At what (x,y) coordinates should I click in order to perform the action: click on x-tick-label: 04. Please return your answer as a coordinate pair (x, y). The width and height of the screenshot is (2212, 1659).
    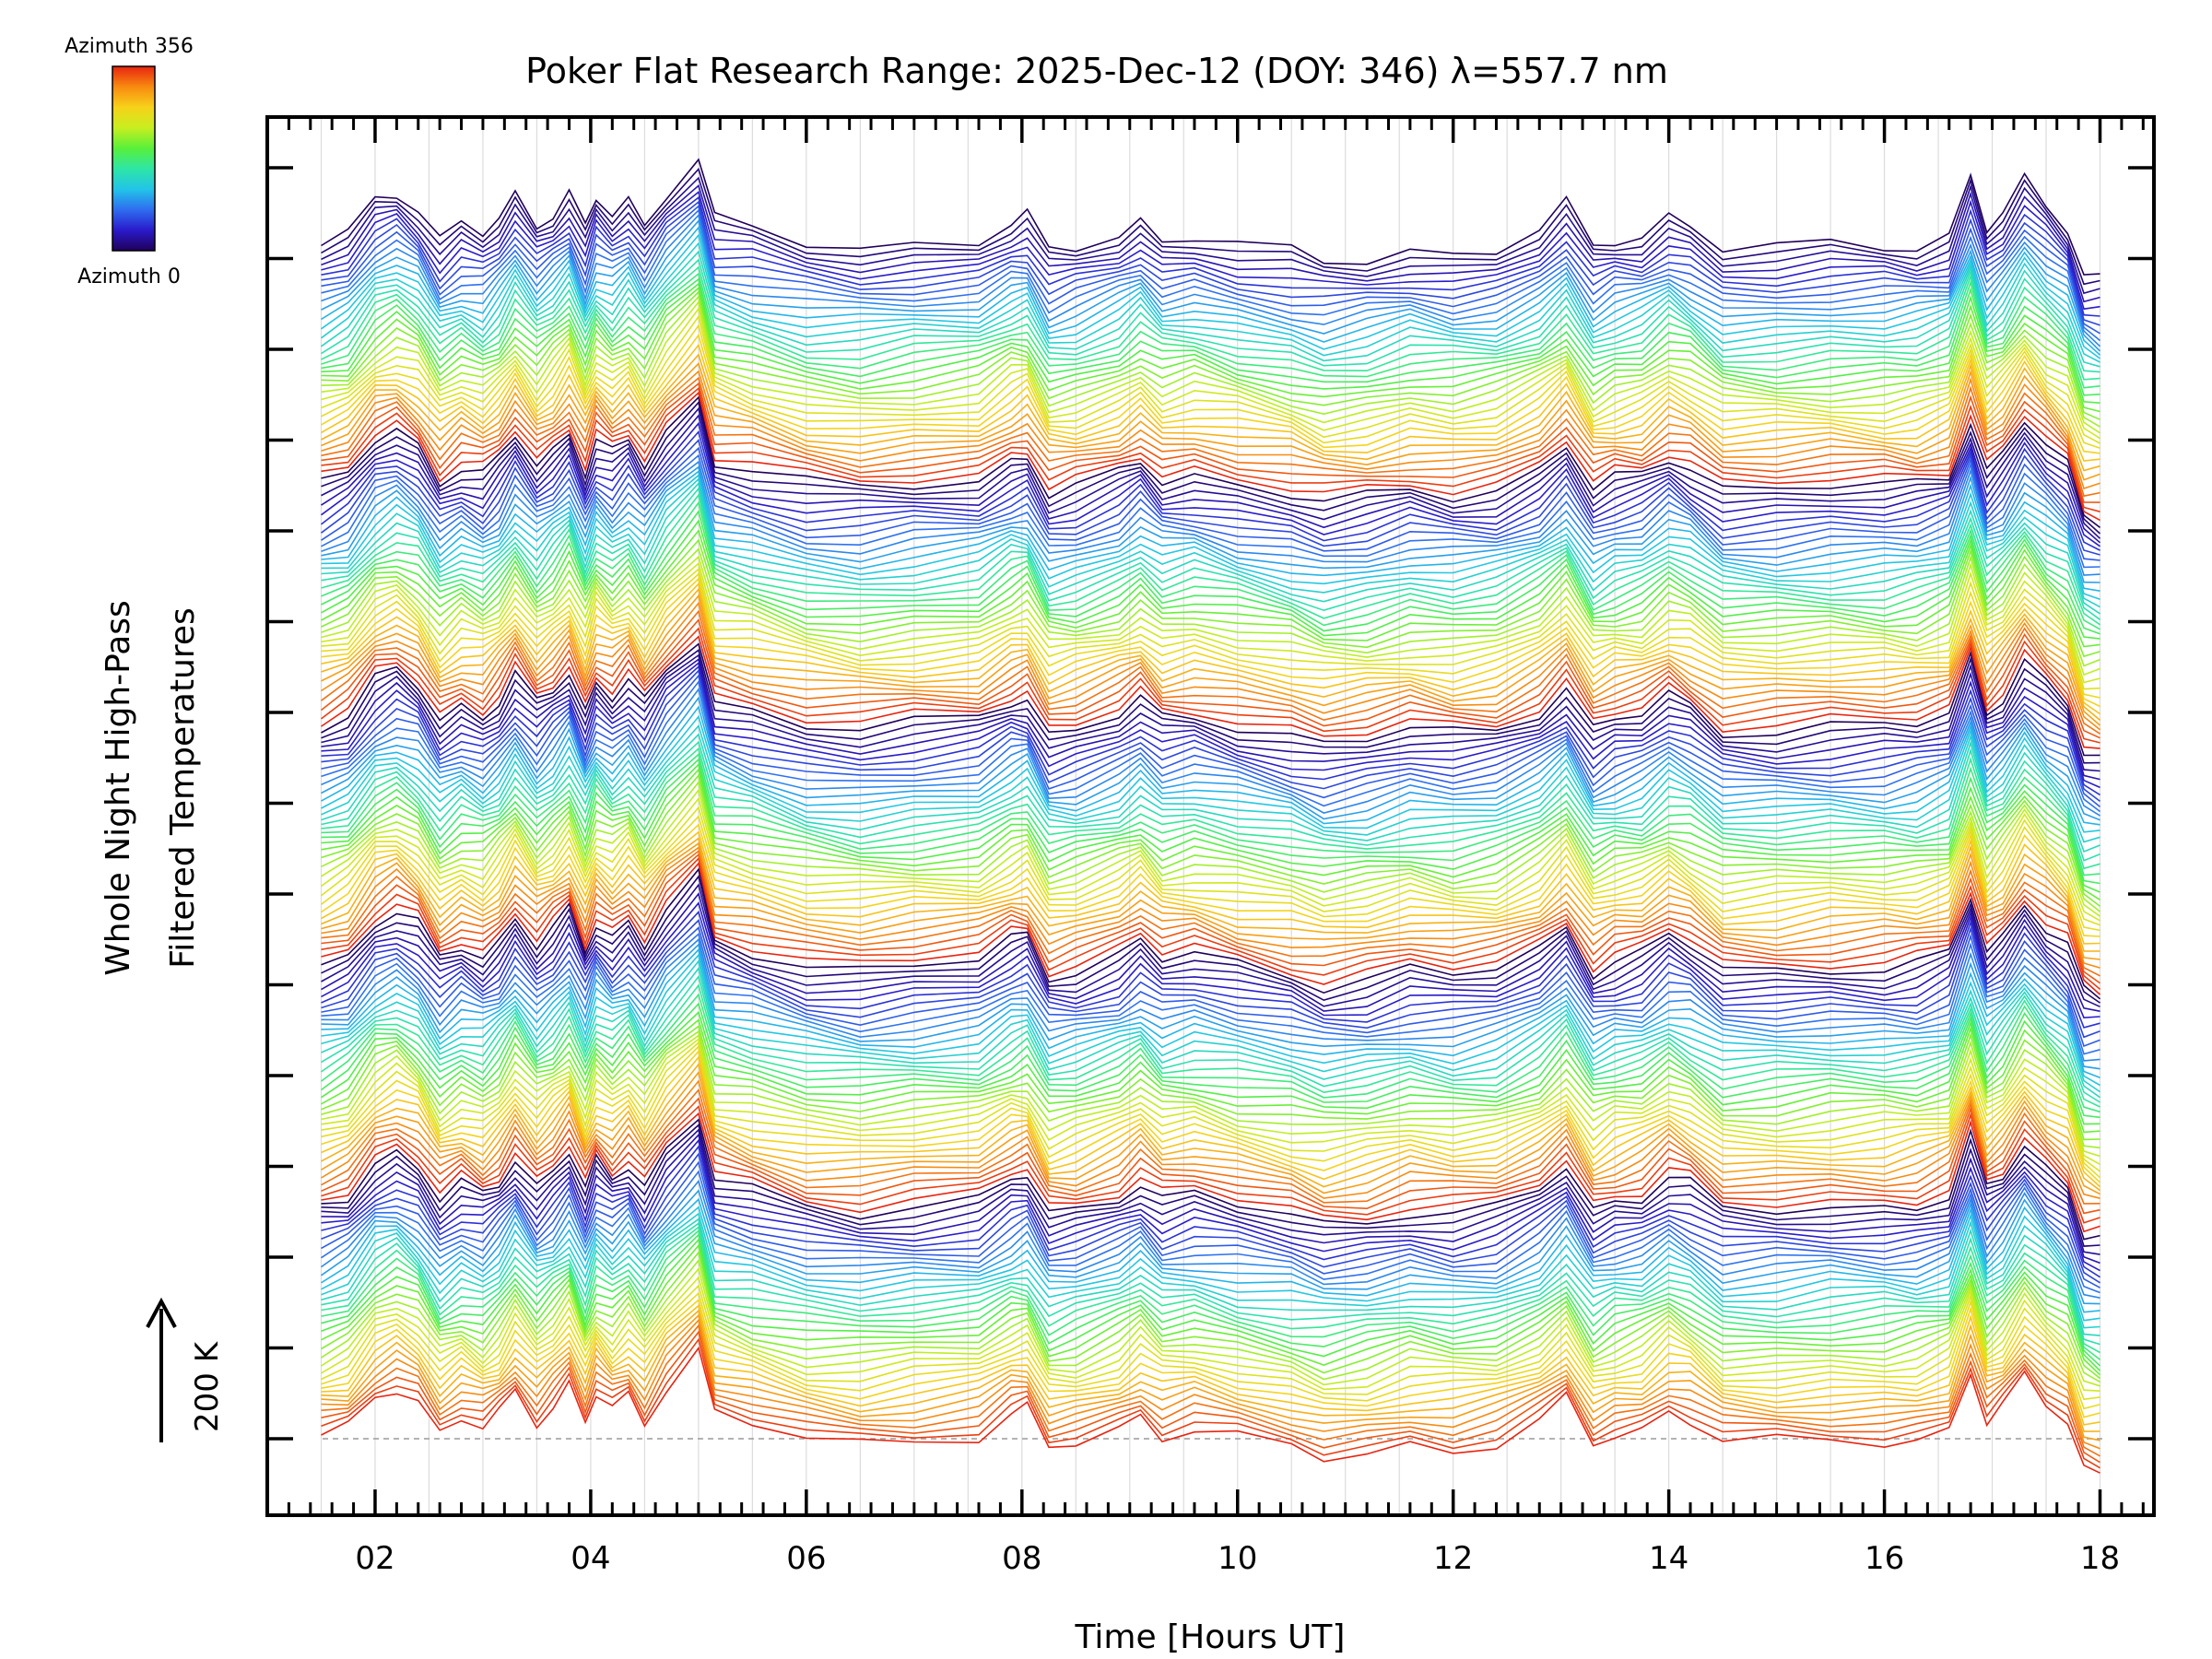
    Looking at the image, I should click on (590, 1558).